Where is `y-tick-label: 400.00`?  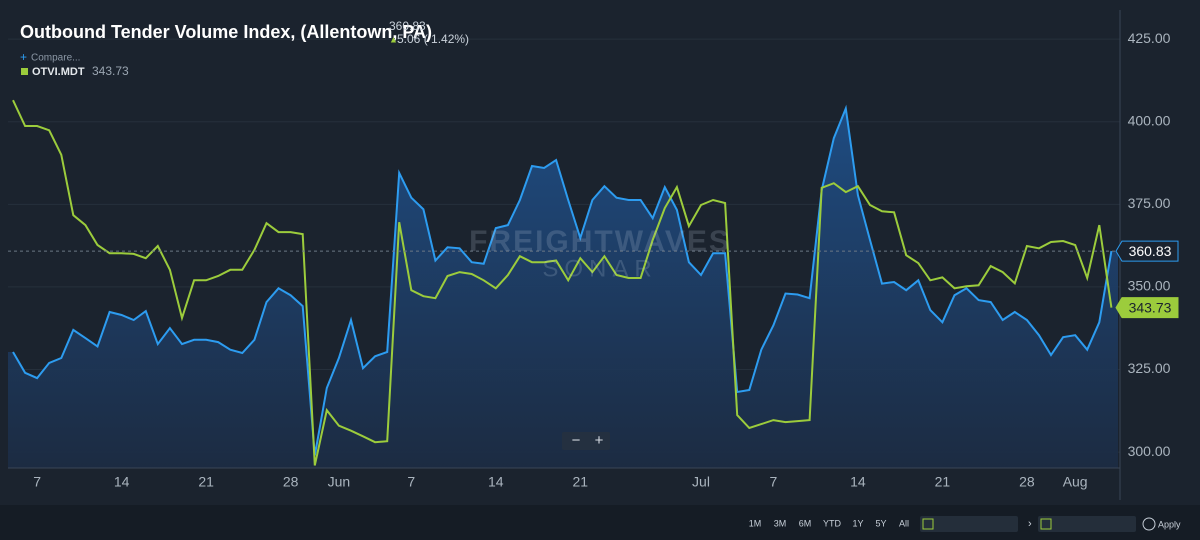
y-tick-label: 400.00 is located at coordinates (1149, 120).